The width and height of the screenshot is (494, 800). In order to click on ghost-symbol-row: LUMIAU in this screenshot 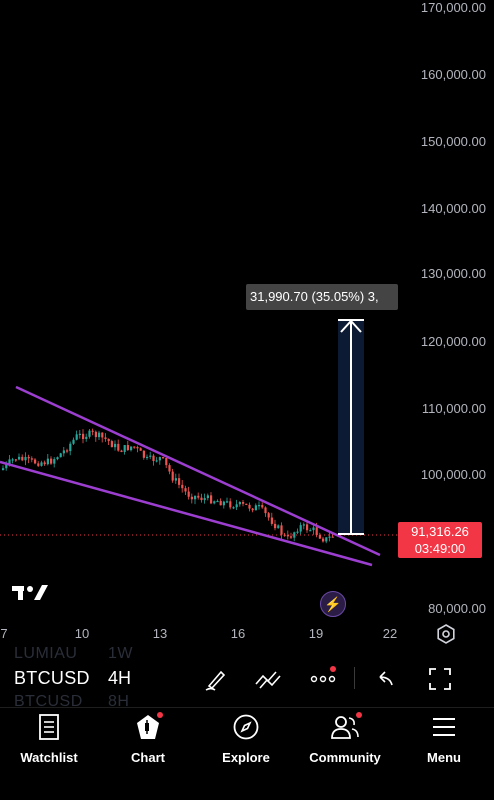, I will do `click(46, 653)`.